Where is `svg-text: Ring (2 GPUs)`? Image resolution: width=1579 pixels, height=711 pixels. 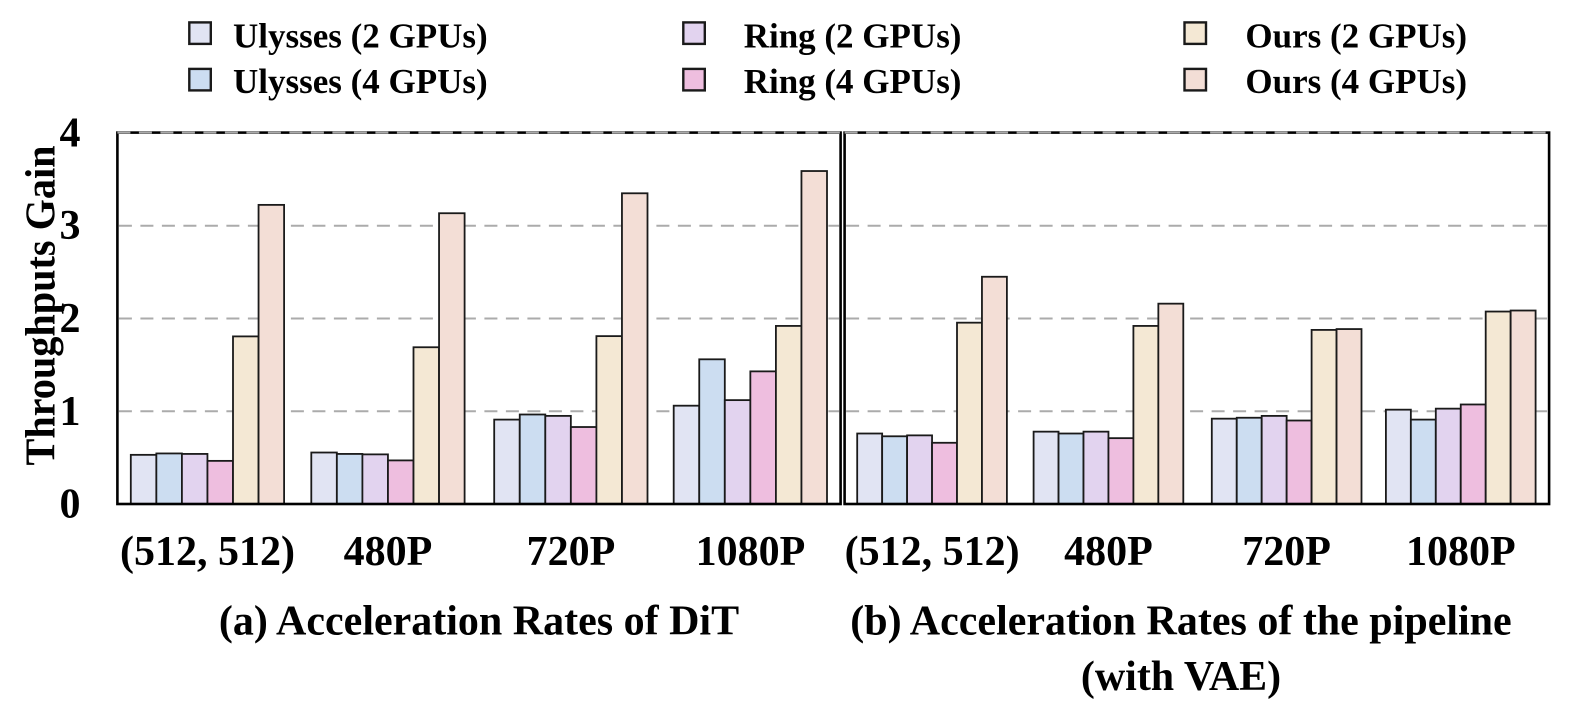 svg-text: Ring (2 GPUs) is located at coordinates (853, 35).